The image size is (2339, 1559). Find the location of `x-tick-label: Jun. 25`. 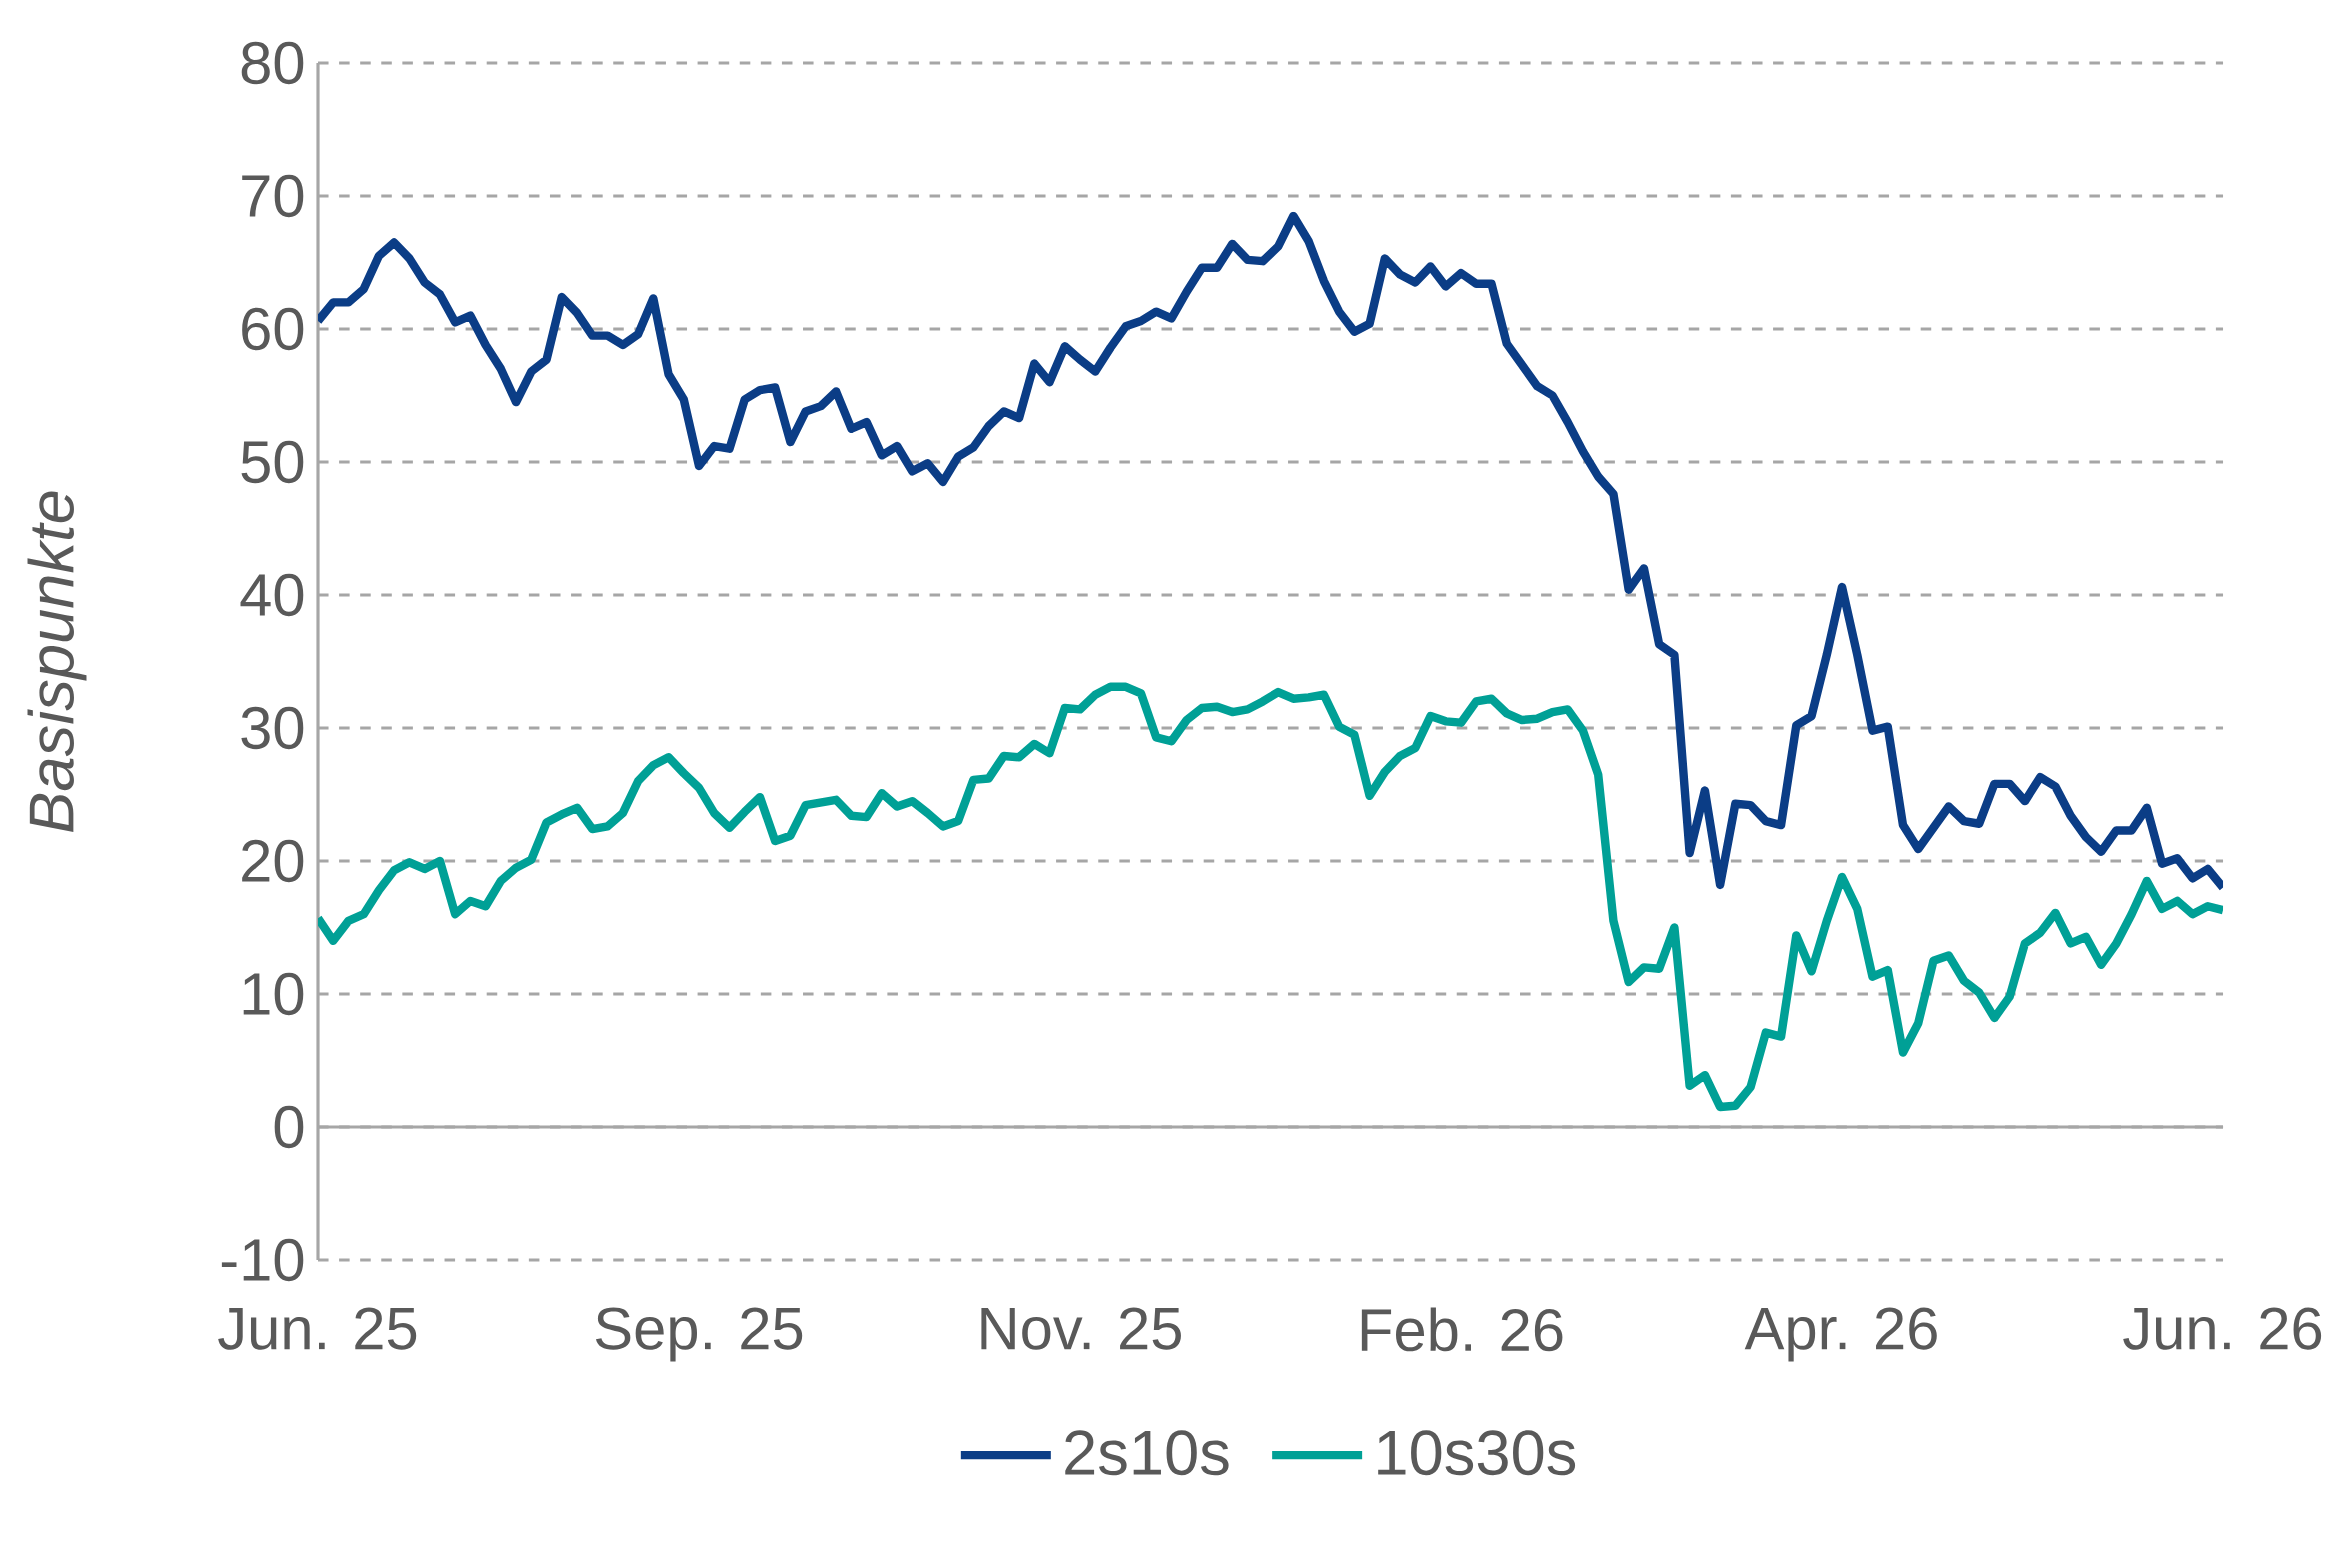

x-tick-label: Jun. 25 is located at coordinates (317, 1328).